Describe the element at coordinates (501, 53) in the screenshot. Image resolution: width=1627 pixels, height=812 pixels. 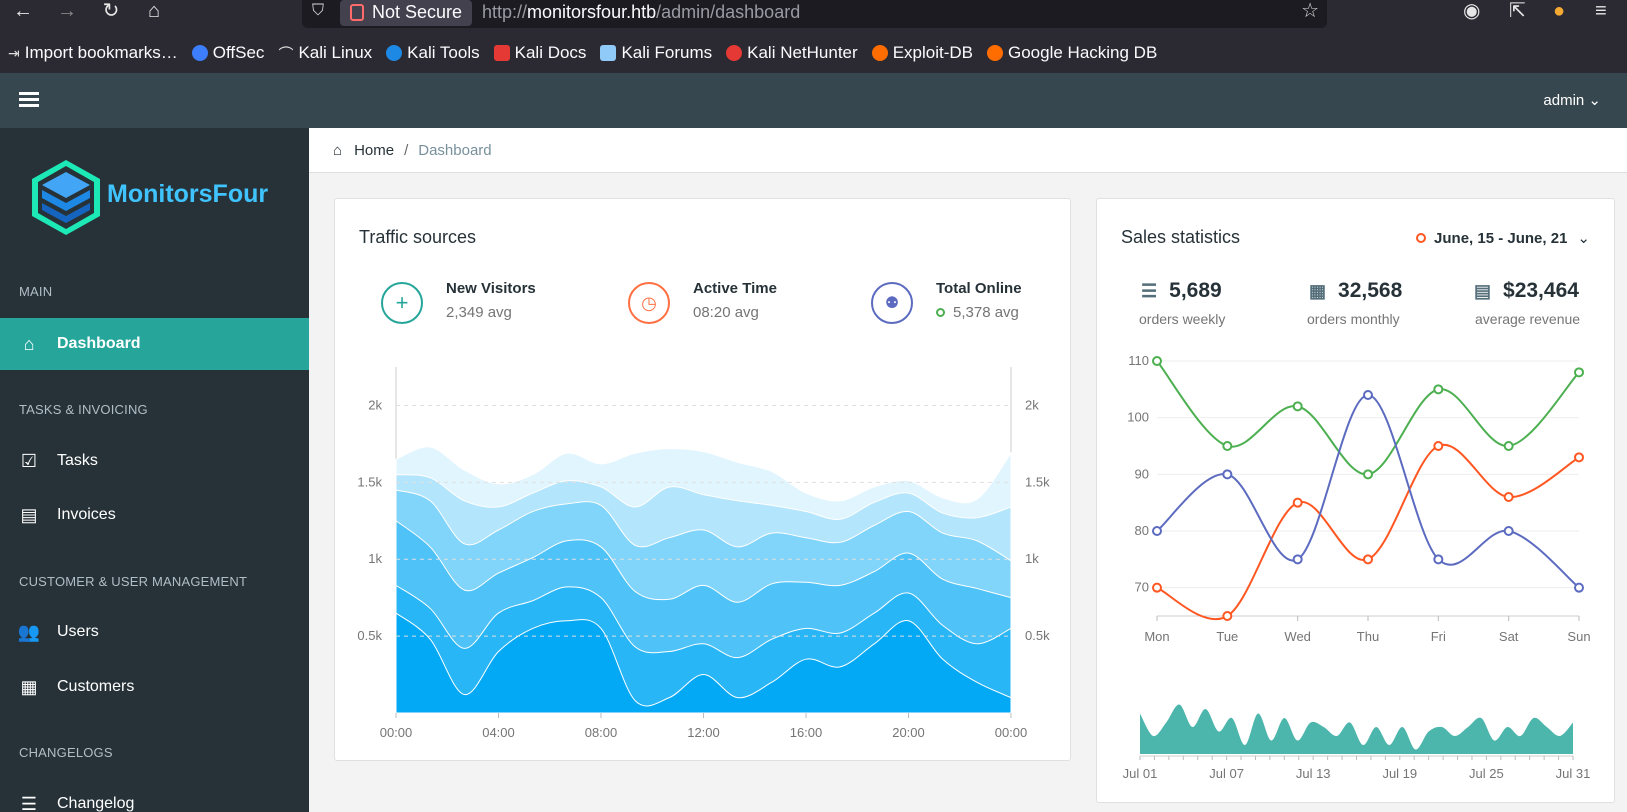
I see `kali-docs-icon` at that location.